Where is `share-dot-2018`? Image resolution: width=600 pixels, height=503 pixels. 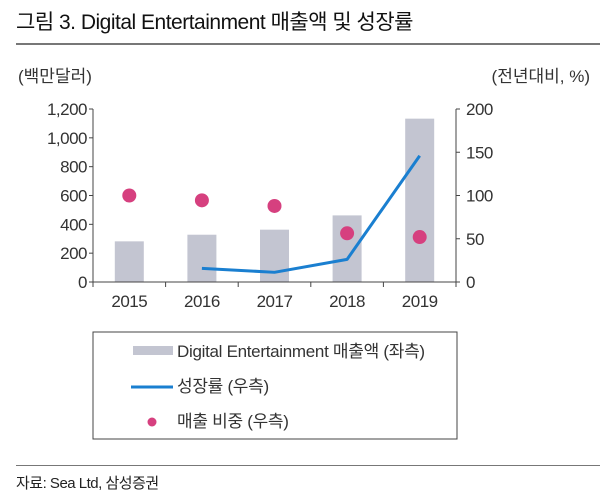 share-dot-2018 is located at coordinates (347, 233).